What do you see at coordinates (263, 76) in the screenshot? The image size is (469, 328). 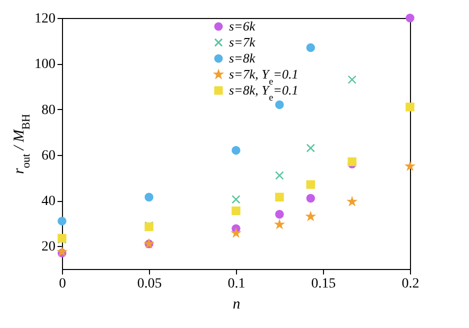 I see `legend-label: s=7k, Y$_{e}$=0.1` at bounding box center [263, 76].